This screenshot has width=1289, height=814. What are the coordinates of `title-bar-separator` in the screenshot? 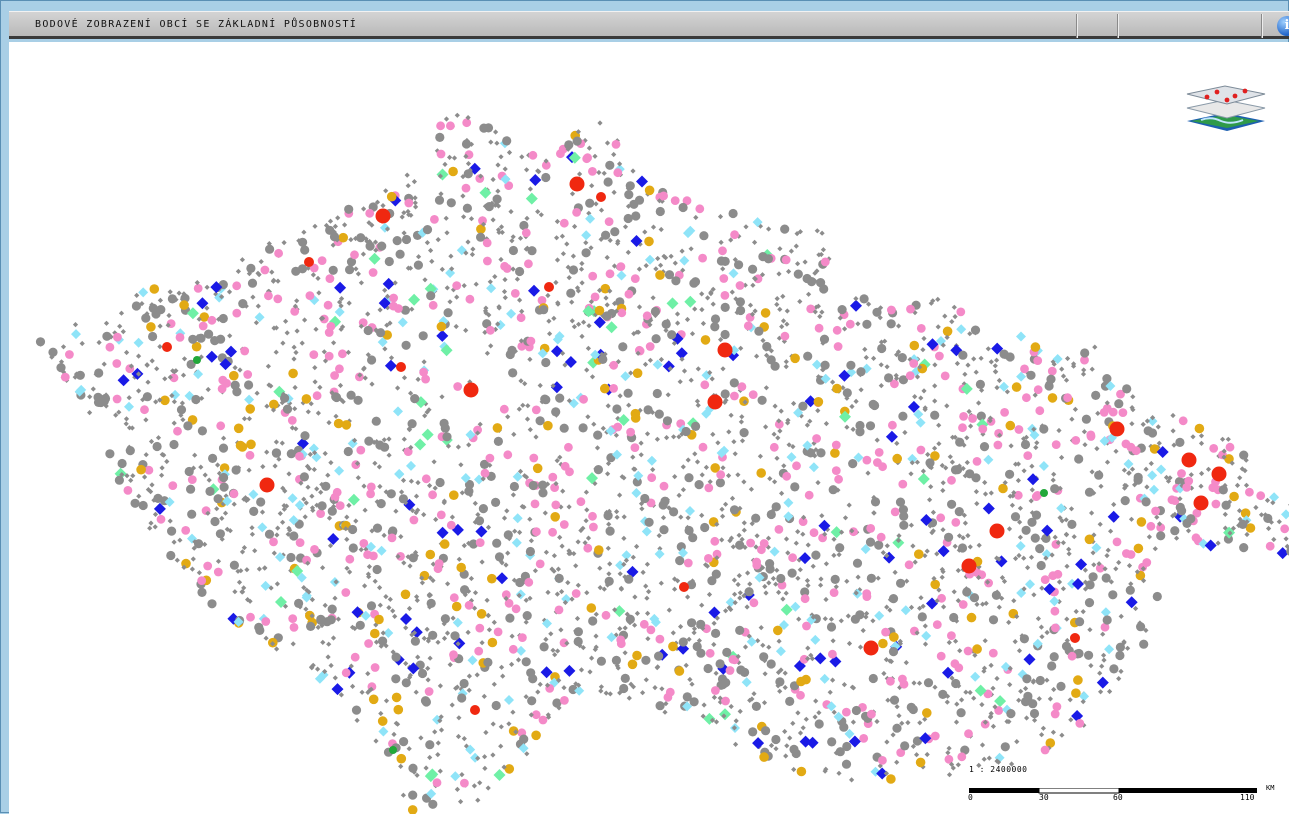 It's located at (1117, 26).